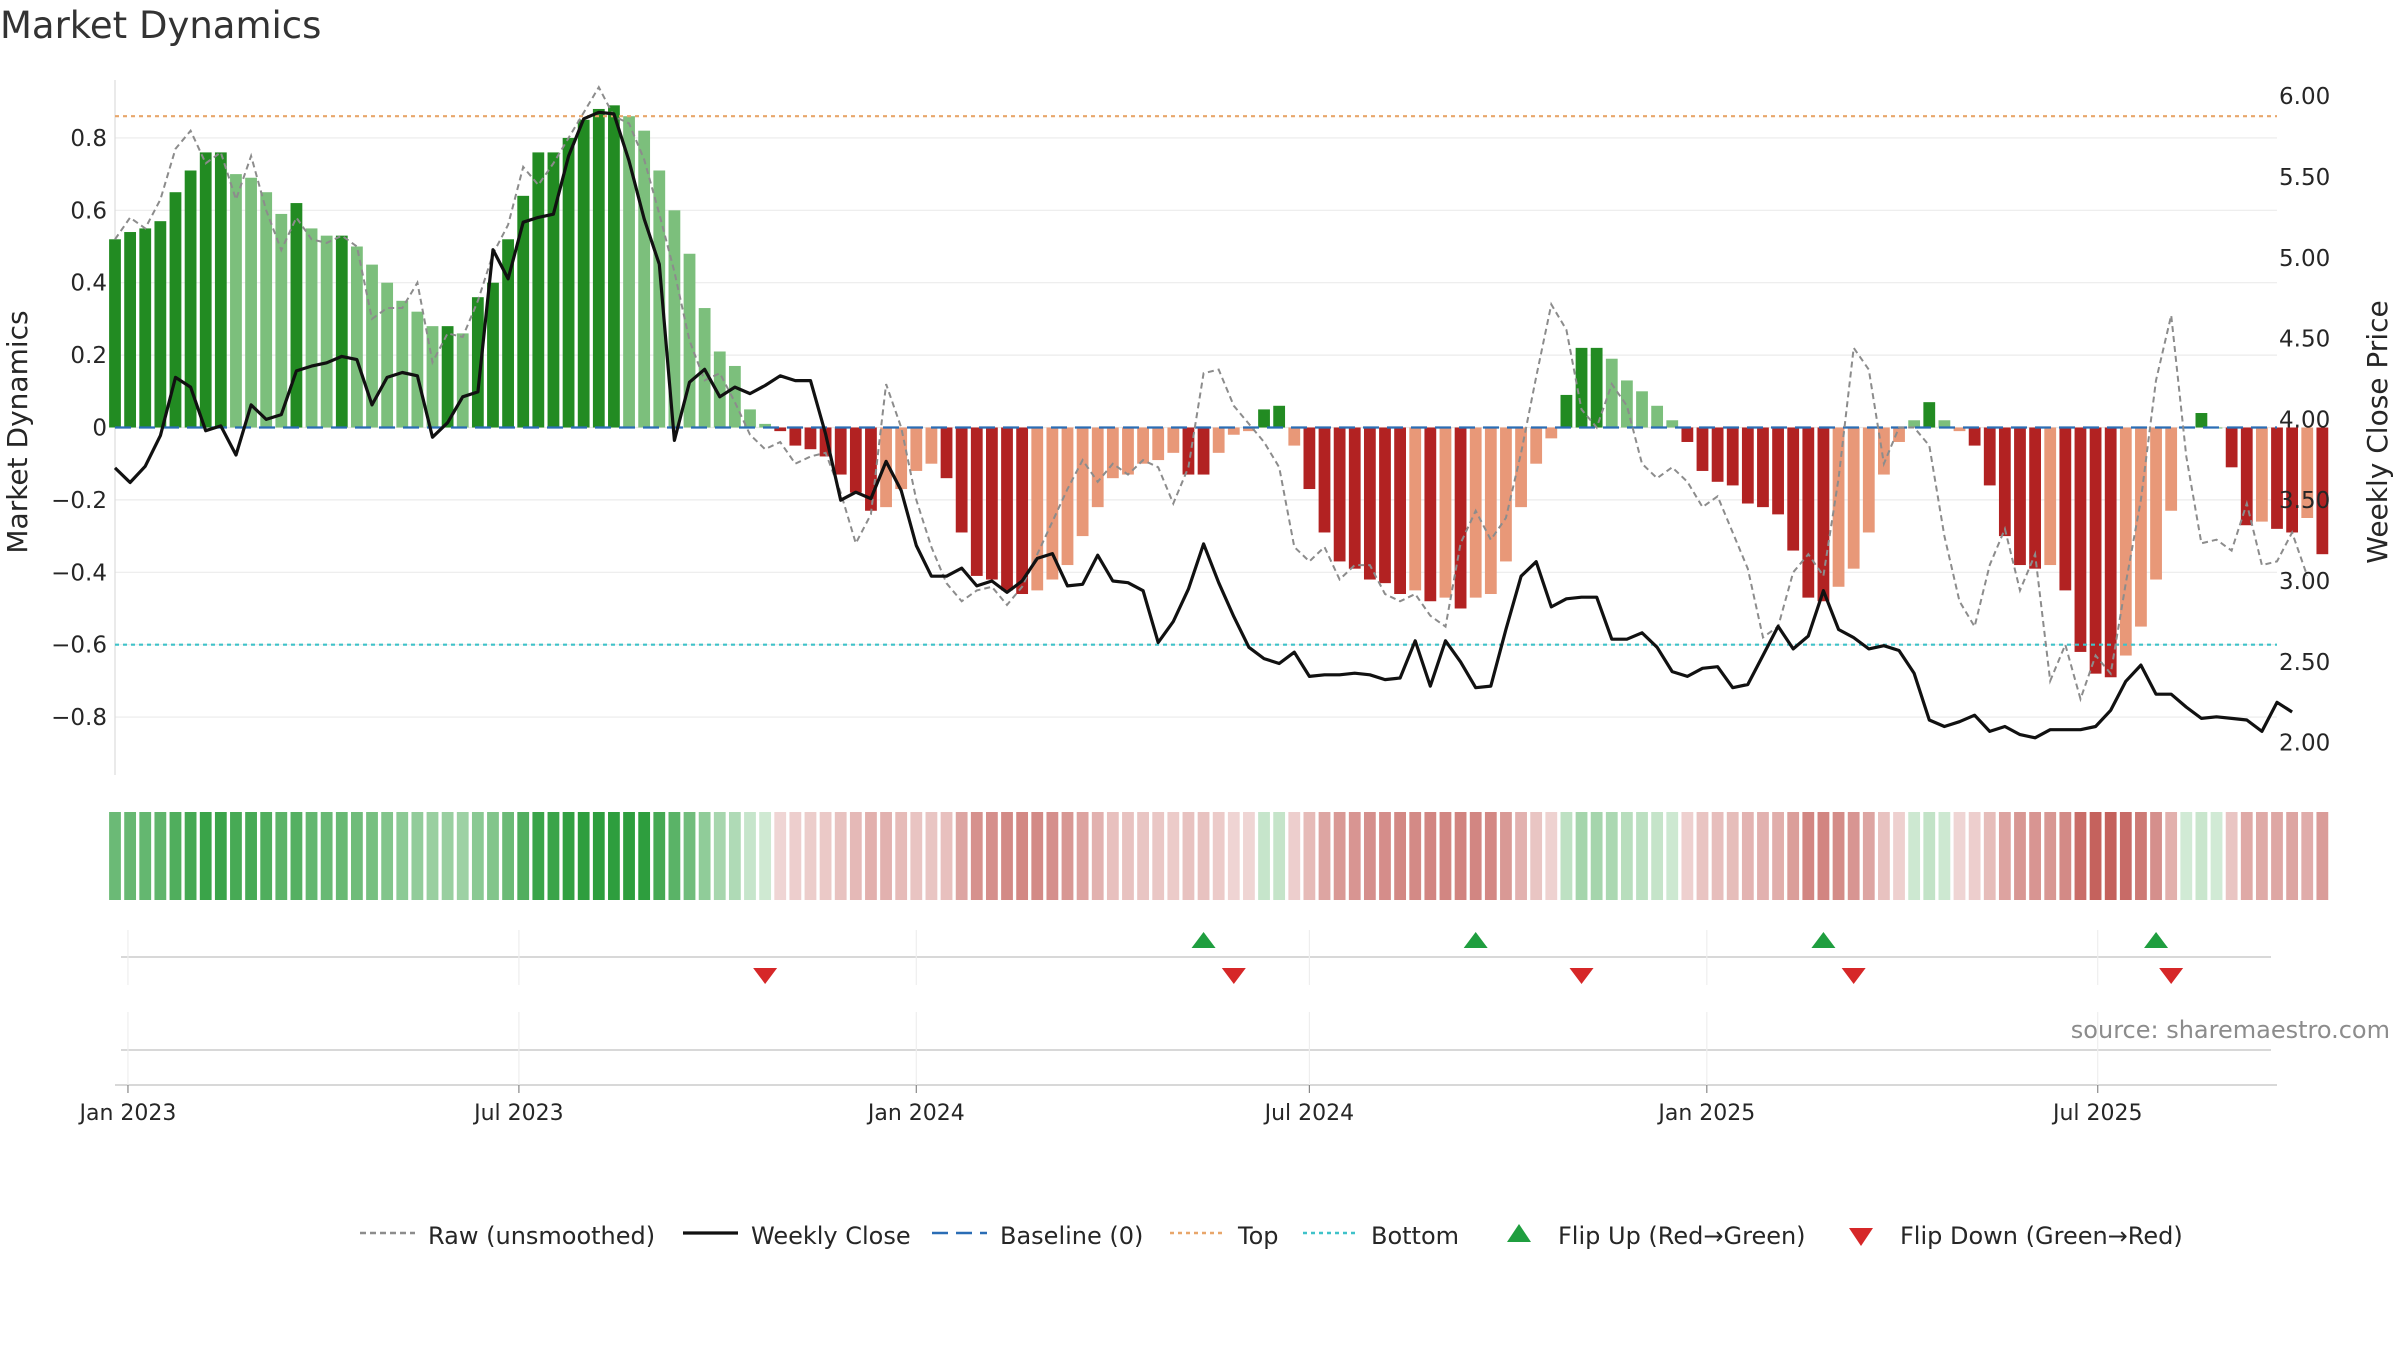 The width and height of the screenshot is (2400, 1350). I want to click on left-tick-label: 0.2, so click(88, 356).